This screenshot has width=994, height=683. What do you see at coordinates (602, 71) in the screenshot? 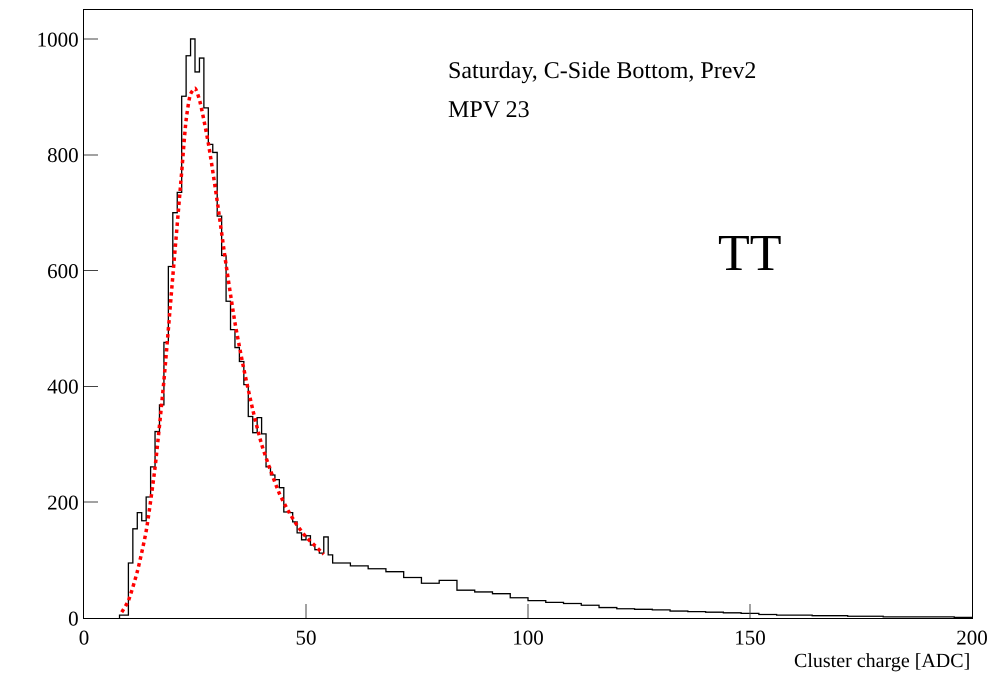
I see `annotation: Saturday, C-Side Bottom, Prev2` at bounding box center [602, 71].